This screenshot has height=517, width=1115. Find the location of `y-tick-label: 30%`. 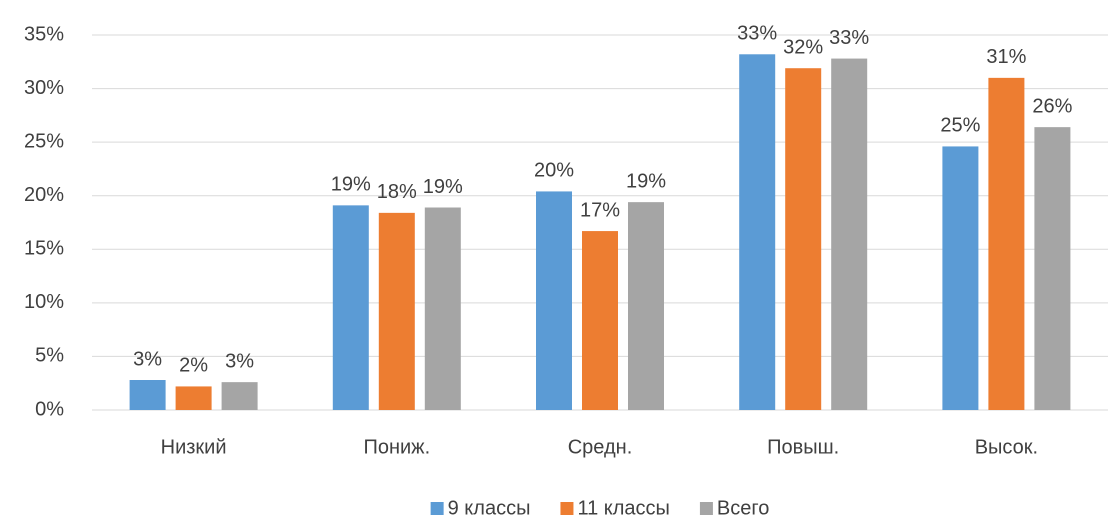

y-tick-label: 30% is located at coordinates (44, 88).